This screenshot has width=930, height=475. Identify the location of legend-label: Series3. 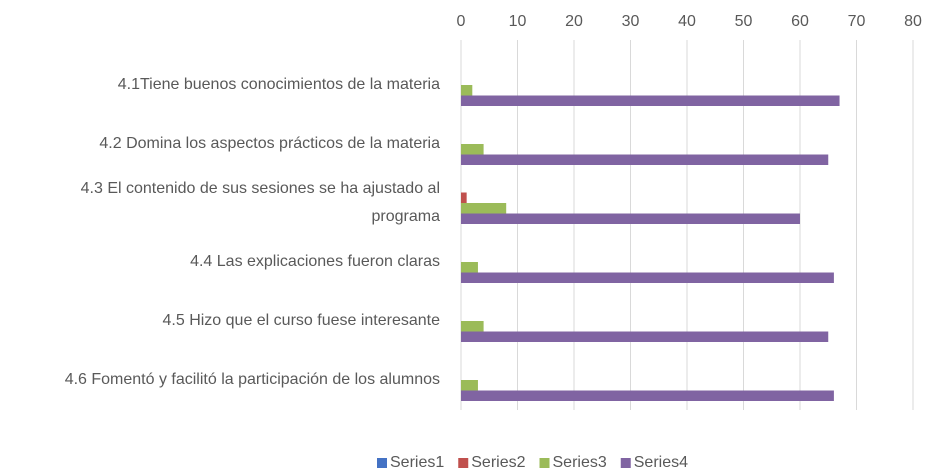
(580, 462).